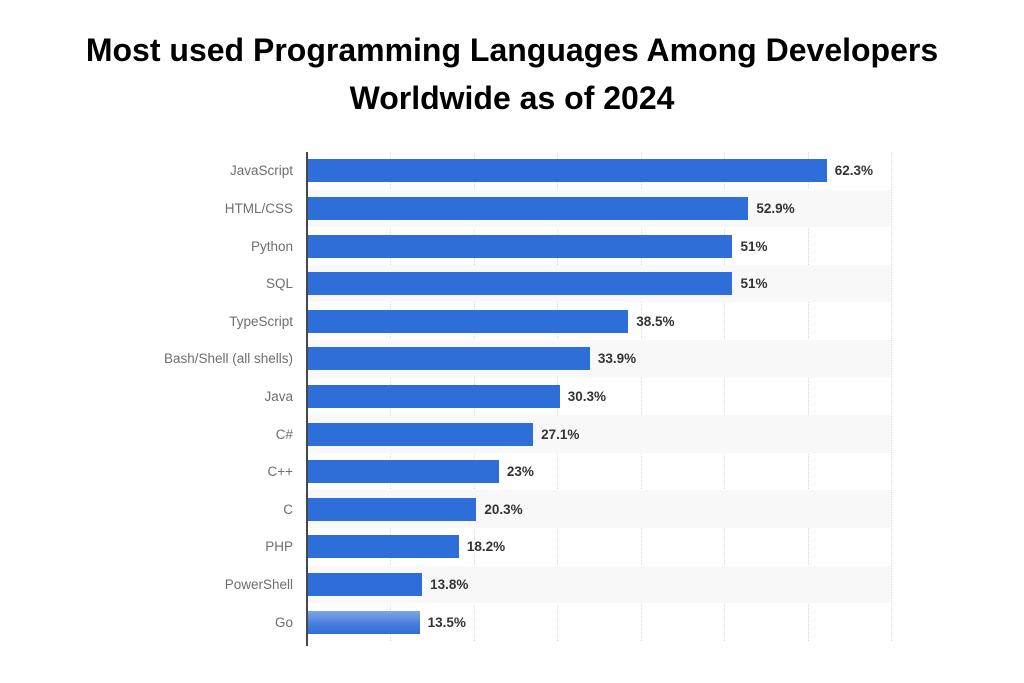 The image size is (1024, 683). What do you see at coordinates (468, 321) in the screenshot?
I see `bar-typescript` at bounding box center [468, 321].